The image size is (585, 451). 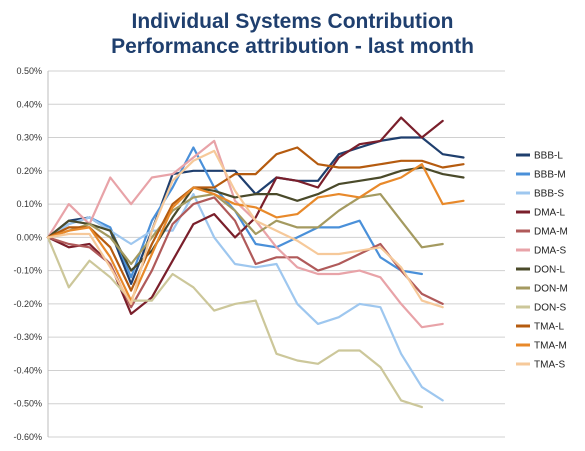 I want to click on legend-label-dma-l: DMA-L, so click(x=550, y=213).